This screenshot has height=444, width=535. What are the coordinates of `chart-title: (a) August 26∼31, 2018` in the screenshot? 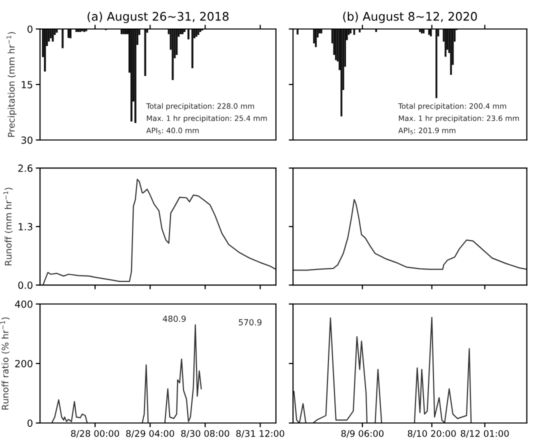 It's located at (158, 18).